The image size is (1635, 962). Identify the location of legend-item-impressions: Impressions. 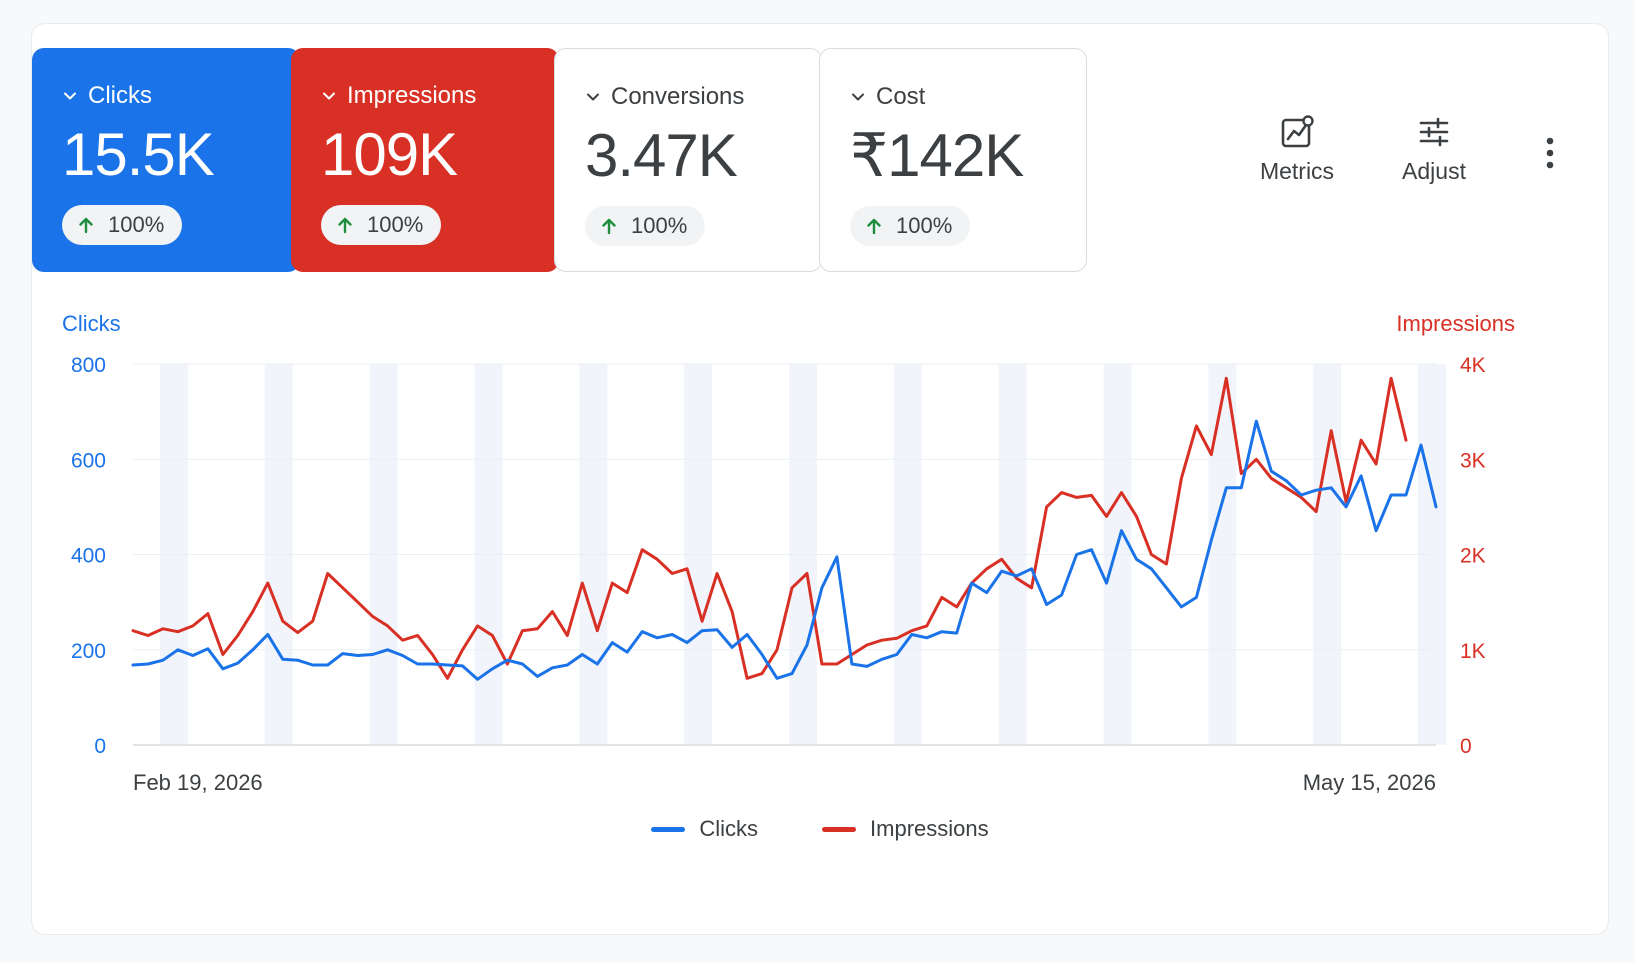
(905, 829).